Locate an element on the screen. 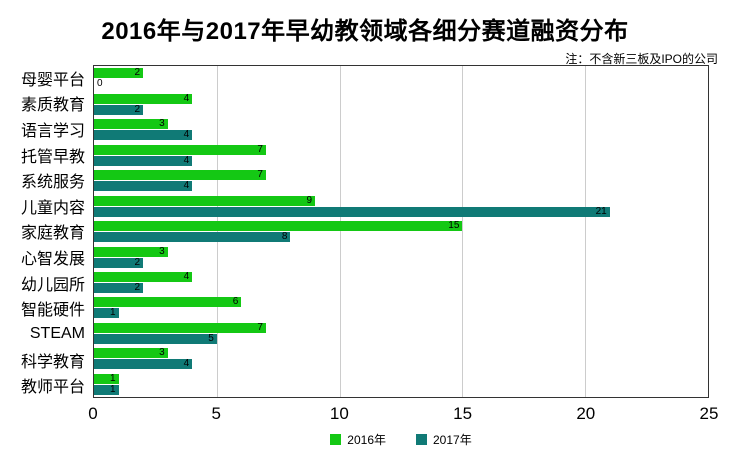 This screenshot has width=730, height=459. bar-row: 15 8 is located at coordinates (401, 231).